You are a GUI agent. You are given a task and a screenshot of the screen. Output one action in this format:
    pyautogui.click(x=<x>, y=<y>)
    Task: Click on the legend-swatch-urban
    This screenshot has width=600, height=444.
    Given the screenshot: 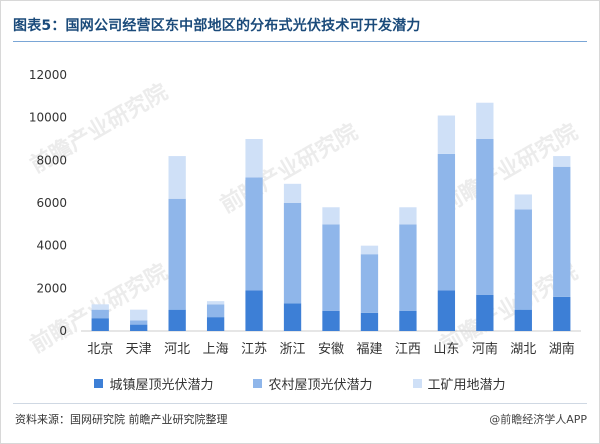 What is the action you would take?
    pyautogui.click(x=99, y=383)
    